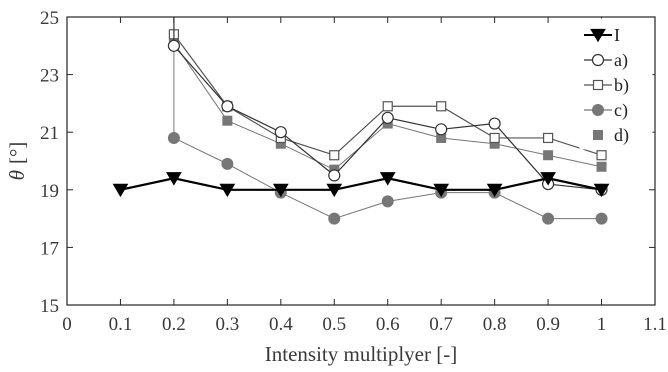 Image resolution: width=668 pixels, height=372 pixels. I want to click on x-tick-label: 0.6, so click(388, 324).